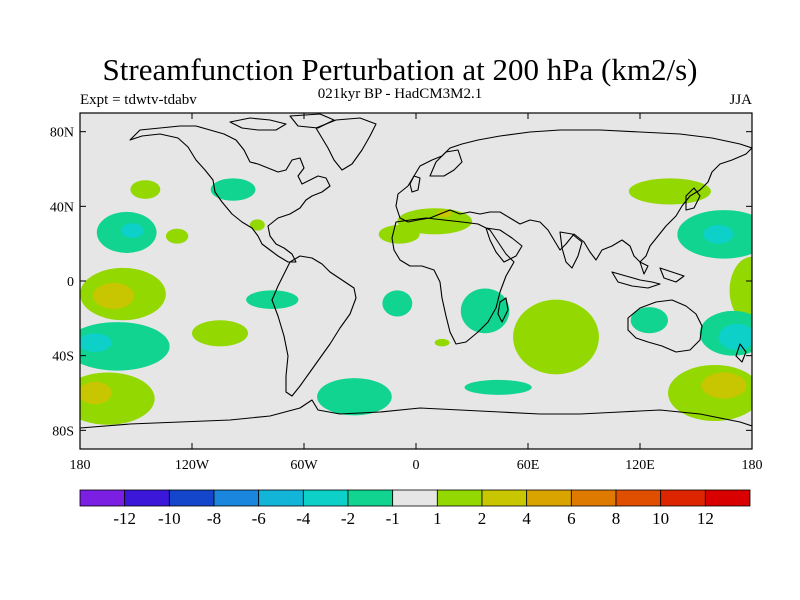  Describe the element at coordinates (571, 250) in the screenshot. I see `coastline-india` at that location.